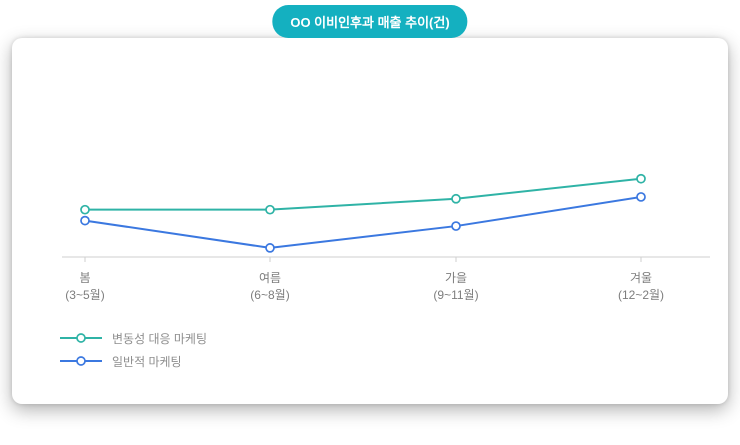 This screenshot has height=445, width=740. Describe the element at coordinates (641, 278) in the screenshot. I see `x-axis-label: 겨울` at that location.